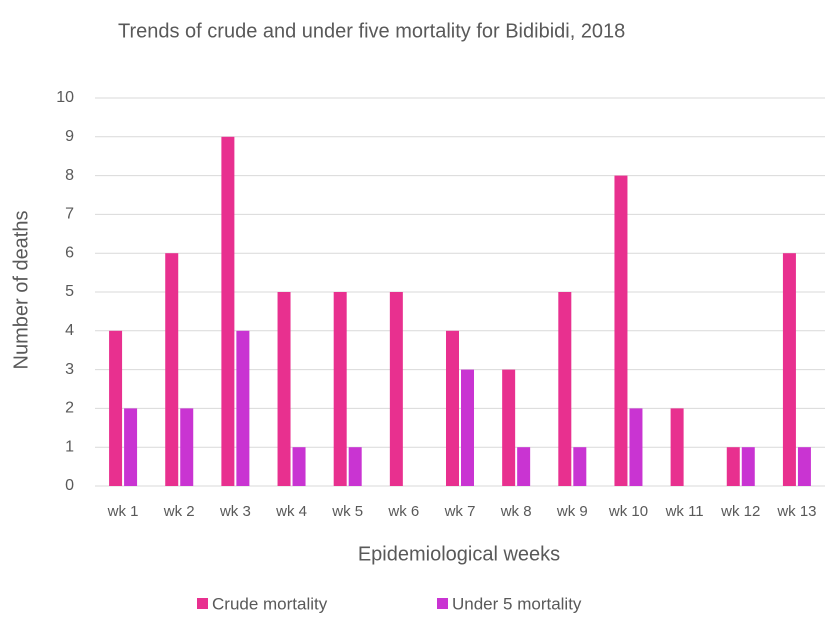  What do you see at coordinates (403, 511) in the screenshot?
I see `x-tick-label: wk 6` at bounding box center [403, 511].